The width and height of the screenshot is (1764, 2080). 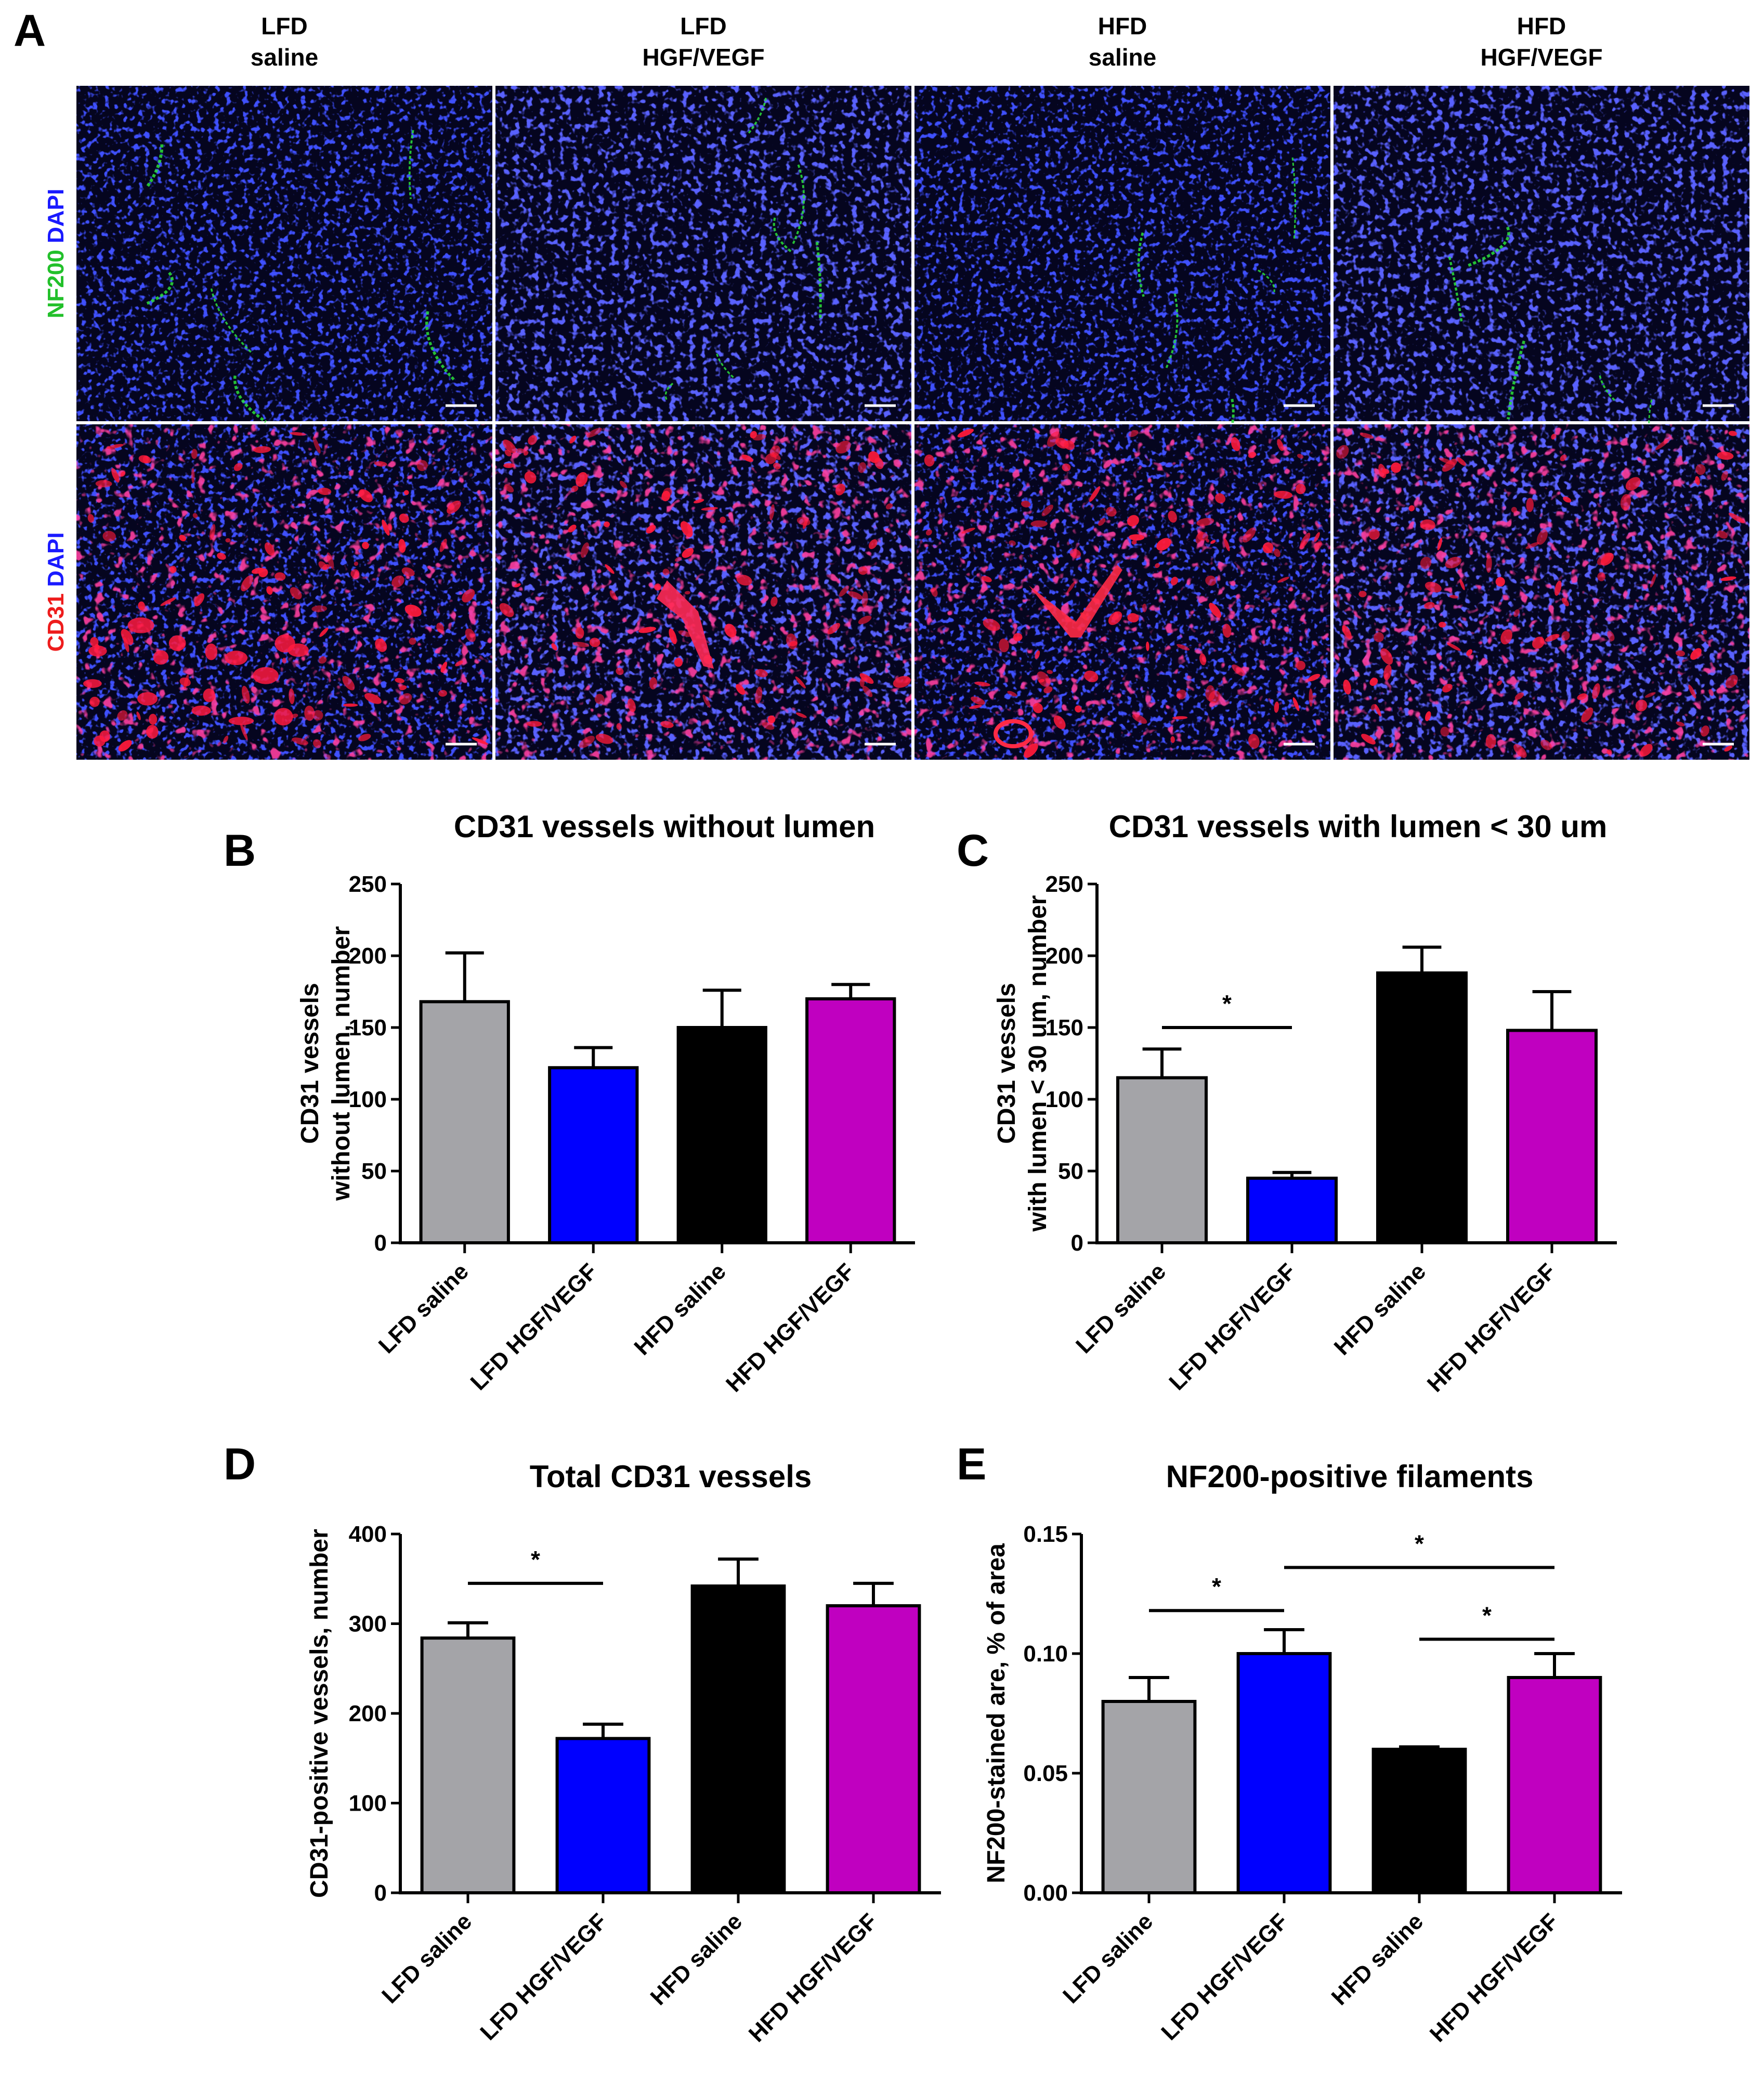 What do you see at coordinates (427, 1958) in the screenshot?
I see `x-category-label: LFD saline` at bounding box center [427, 1958].